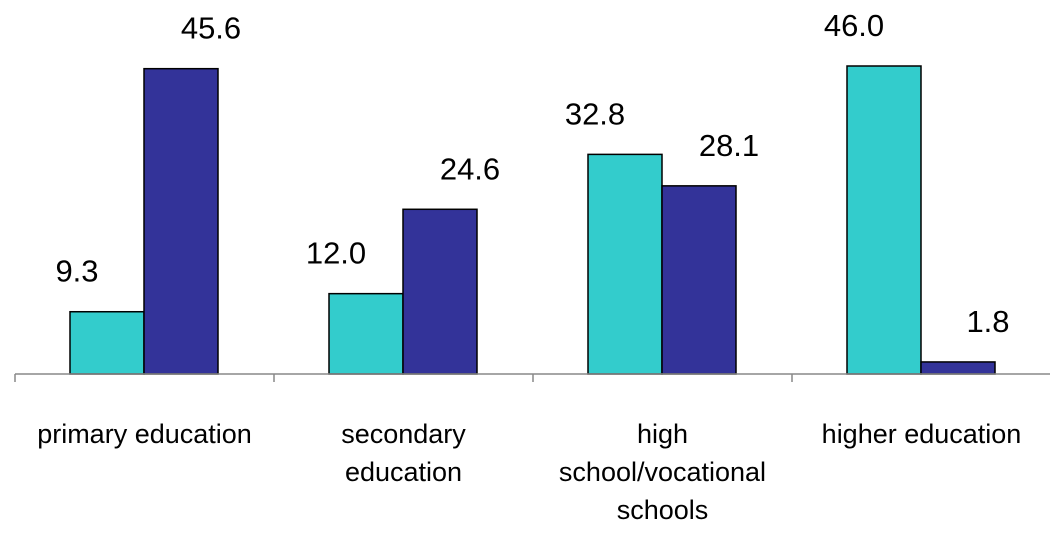 This screenshot has width=1050, height=533. I want to click on value-label-series2-cat2: 24.6, so click(470, 168).